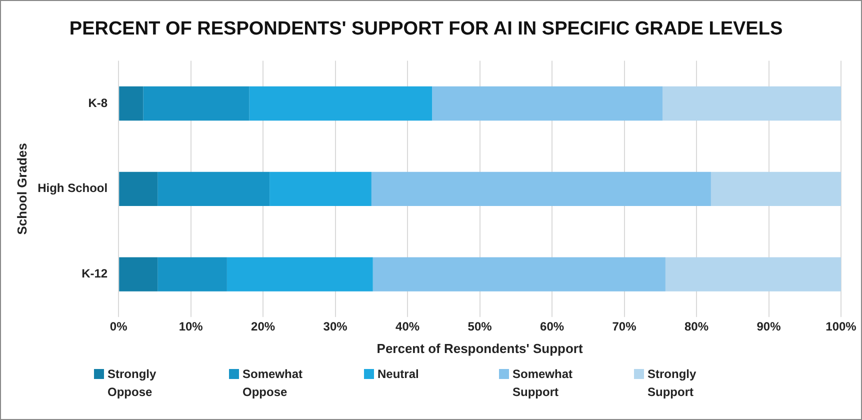 The image size is (862, 420). I want to click on x-axis-title: Percent of Respondents' Support, so click(480, 348).